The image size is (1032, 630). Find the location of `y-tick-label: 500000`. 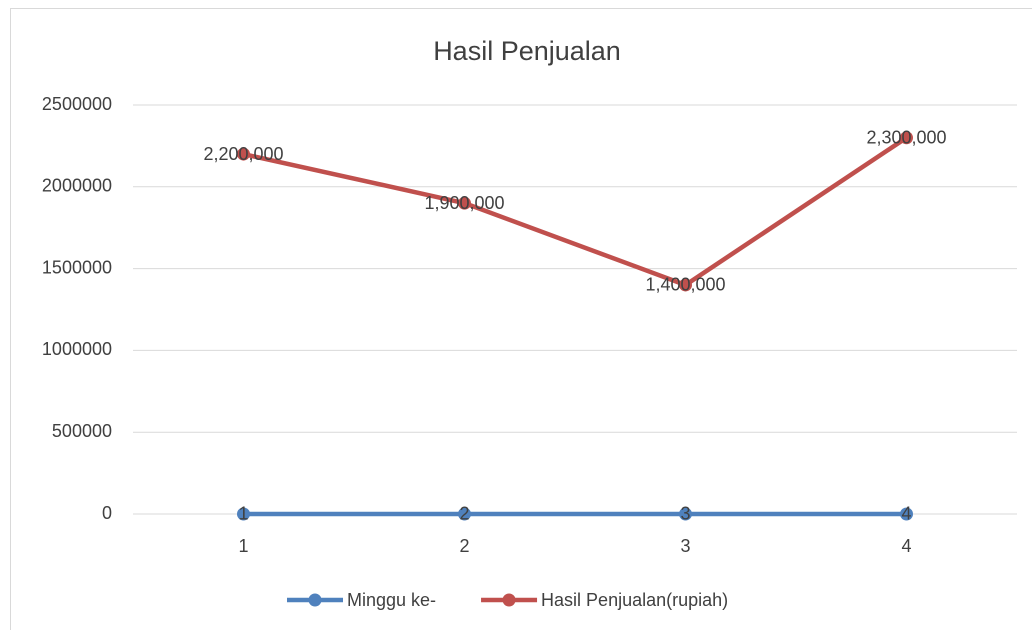

y-tick-label: 500000 is located at coordinates (82, 431).